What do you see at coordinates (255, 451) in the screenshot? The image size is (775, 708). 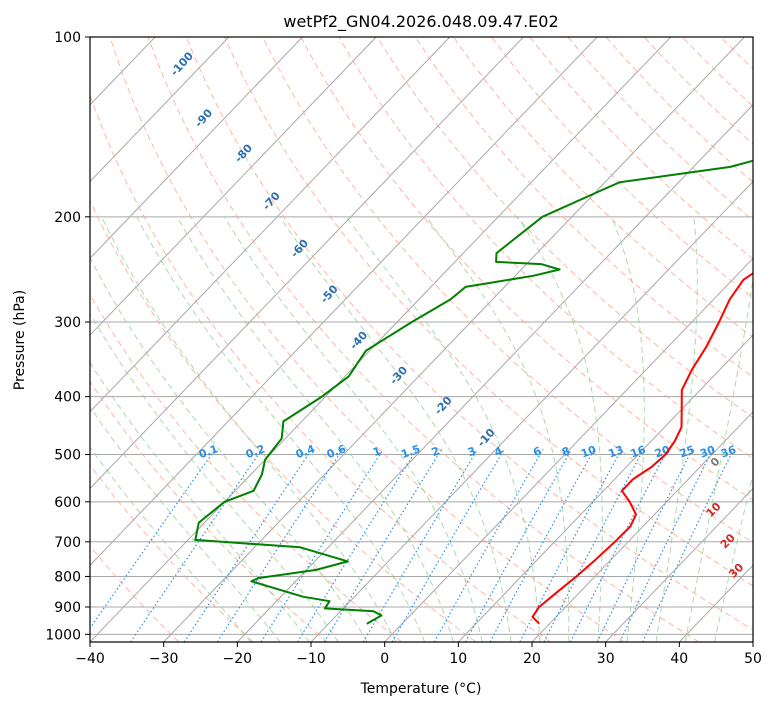 I see `mixing-ratio-label: 0.2` at bounding box center [255, 451].